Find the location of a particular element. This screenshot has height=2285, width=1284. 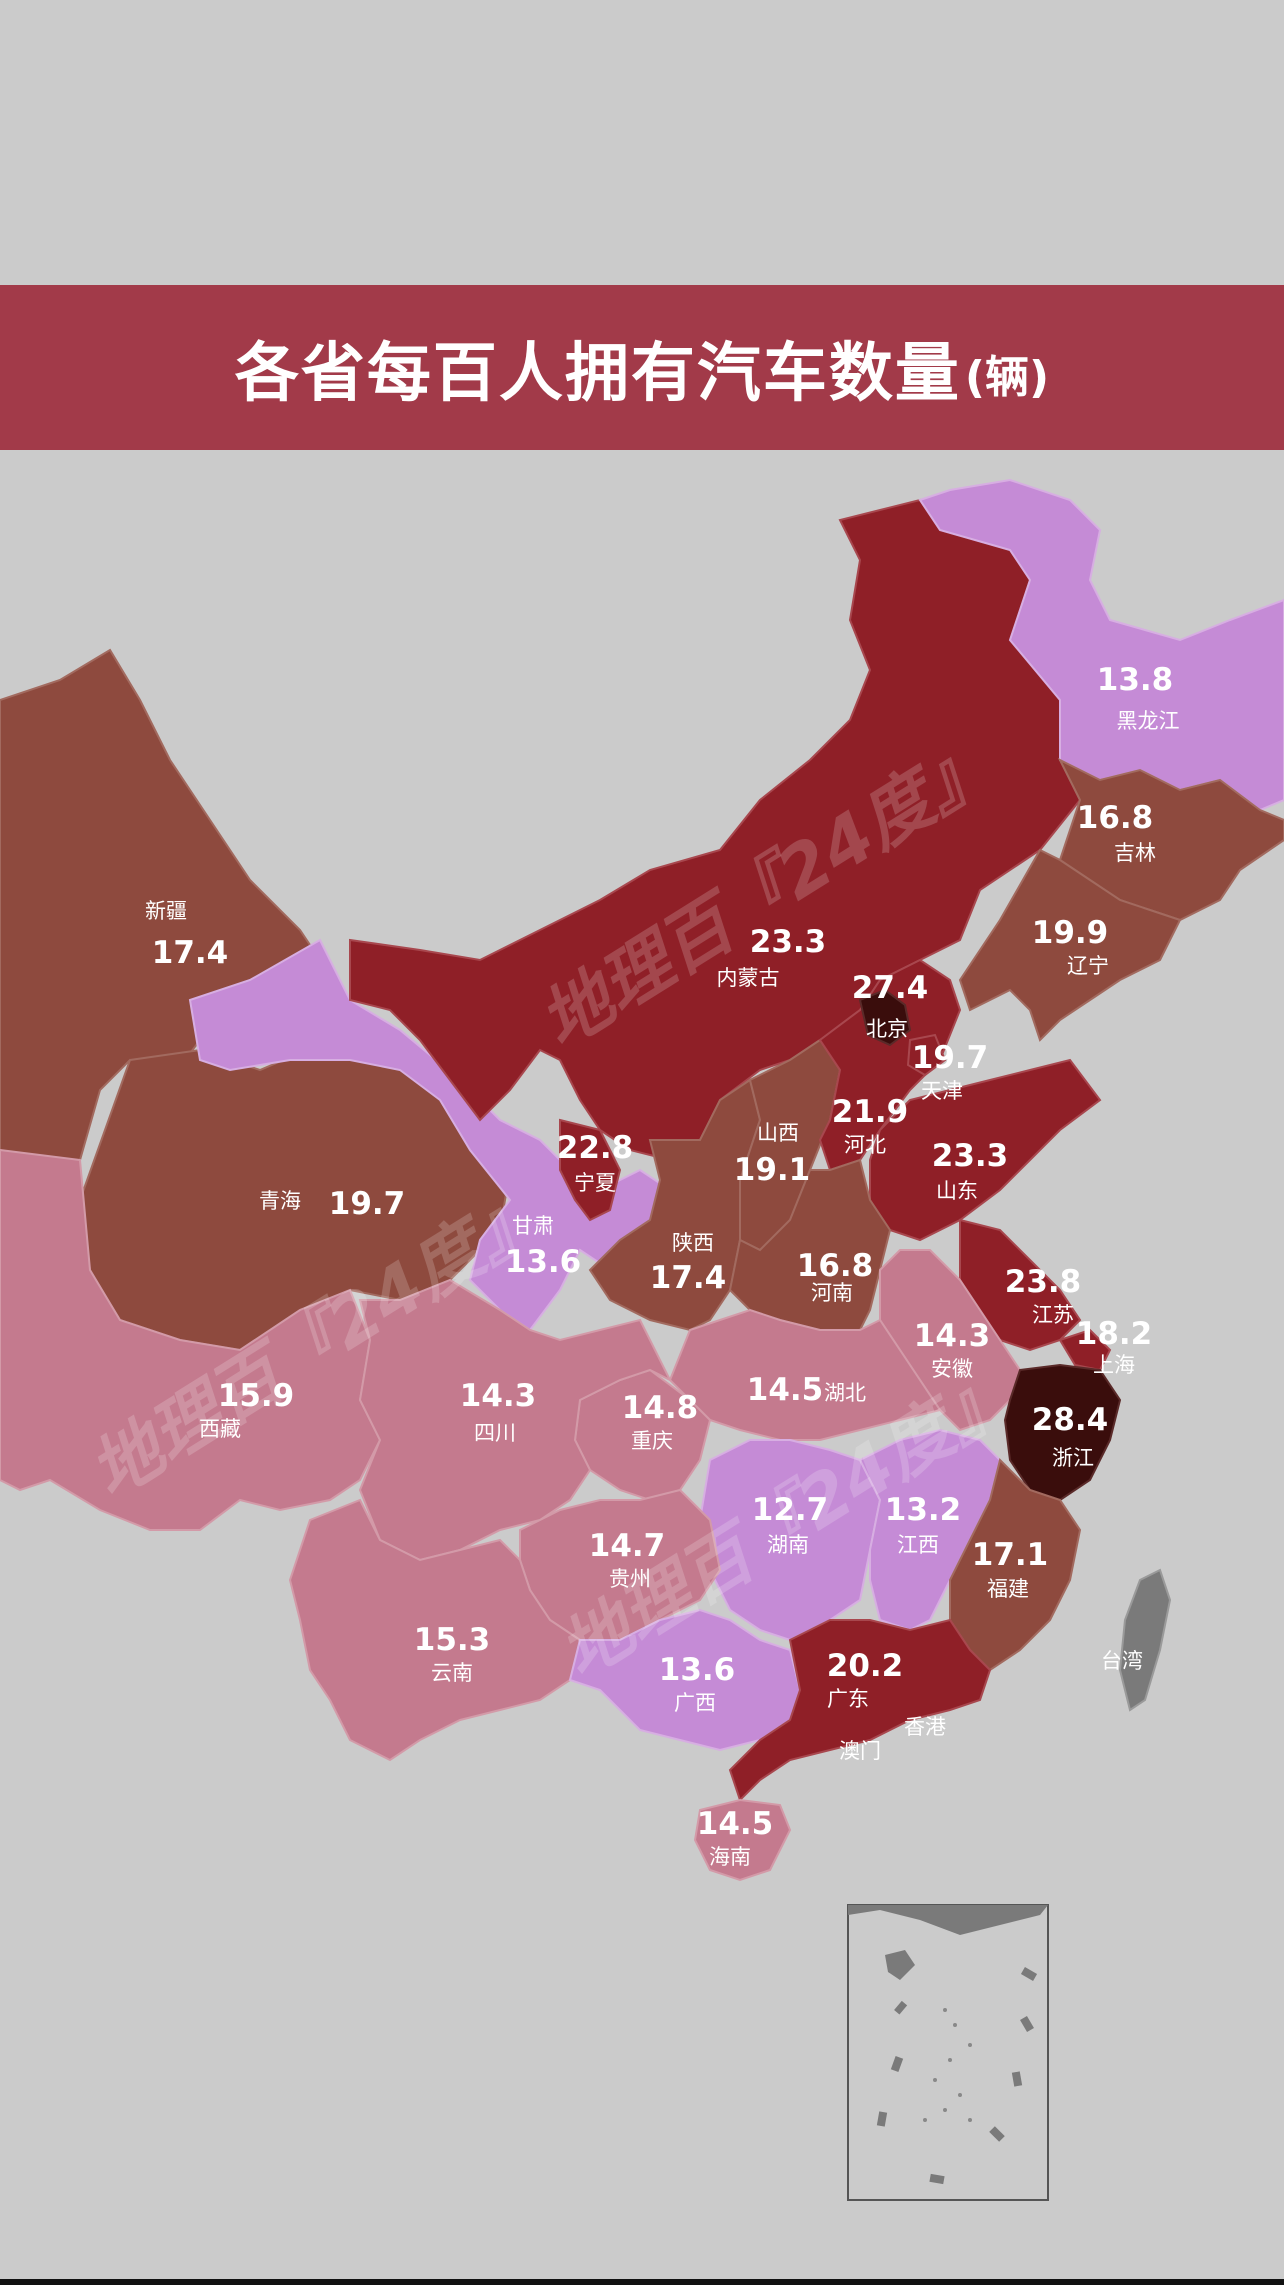

name-label: 青海 is located at coordinates (280, 1201).